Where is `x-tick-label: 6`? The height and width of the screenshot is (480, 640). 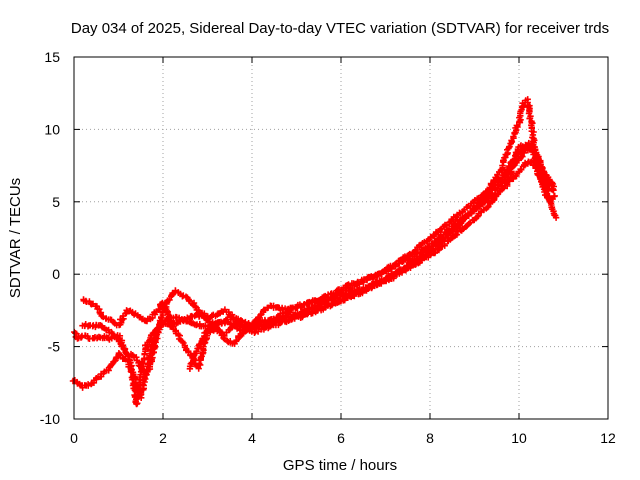
x-tick-label: 6 is located at coordinates (341, 438).